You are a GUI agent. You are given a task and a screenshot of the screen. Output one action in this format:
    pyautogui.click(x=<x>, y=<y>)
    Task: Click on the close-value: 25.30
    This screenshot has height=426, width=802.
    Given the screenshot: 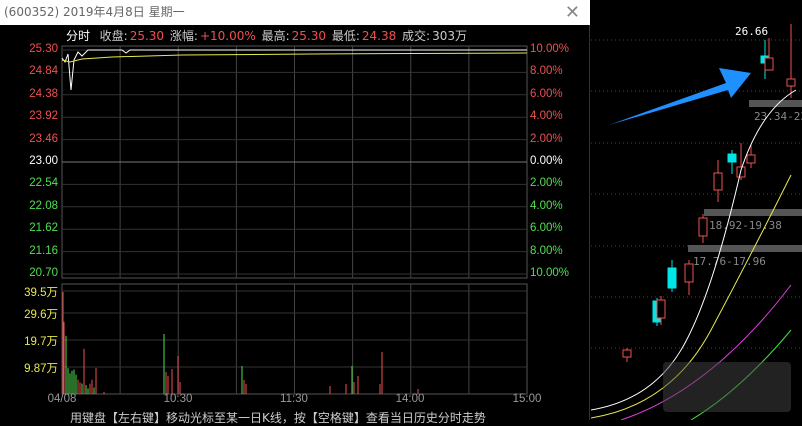 What is the action you would take?
    pyautogui.click(x=147, y=36)
    